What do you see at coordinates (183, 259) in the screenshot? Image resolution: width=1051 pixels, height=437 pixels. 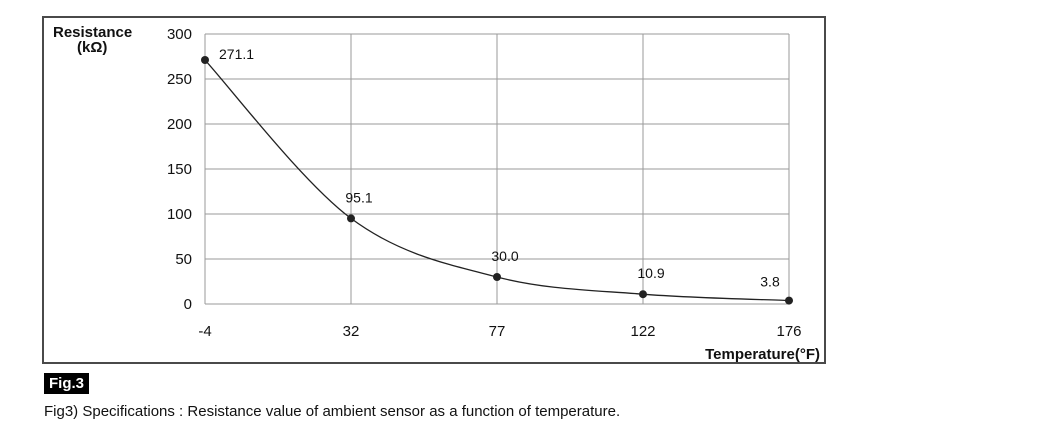 I see `y-tick-label: 50` at bounding box center [183, 259].